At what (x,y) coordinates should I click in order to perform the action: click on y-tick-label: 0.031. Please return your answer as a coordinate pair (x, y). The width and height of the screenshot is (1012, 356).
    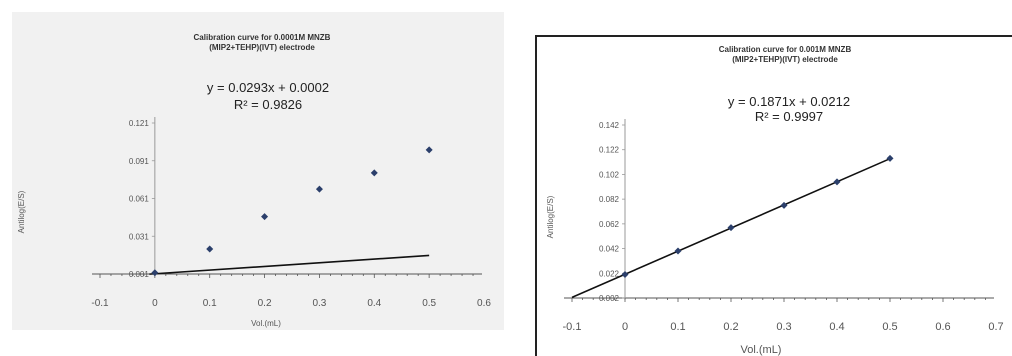
    Looking at the image, I should click on (139, 236).